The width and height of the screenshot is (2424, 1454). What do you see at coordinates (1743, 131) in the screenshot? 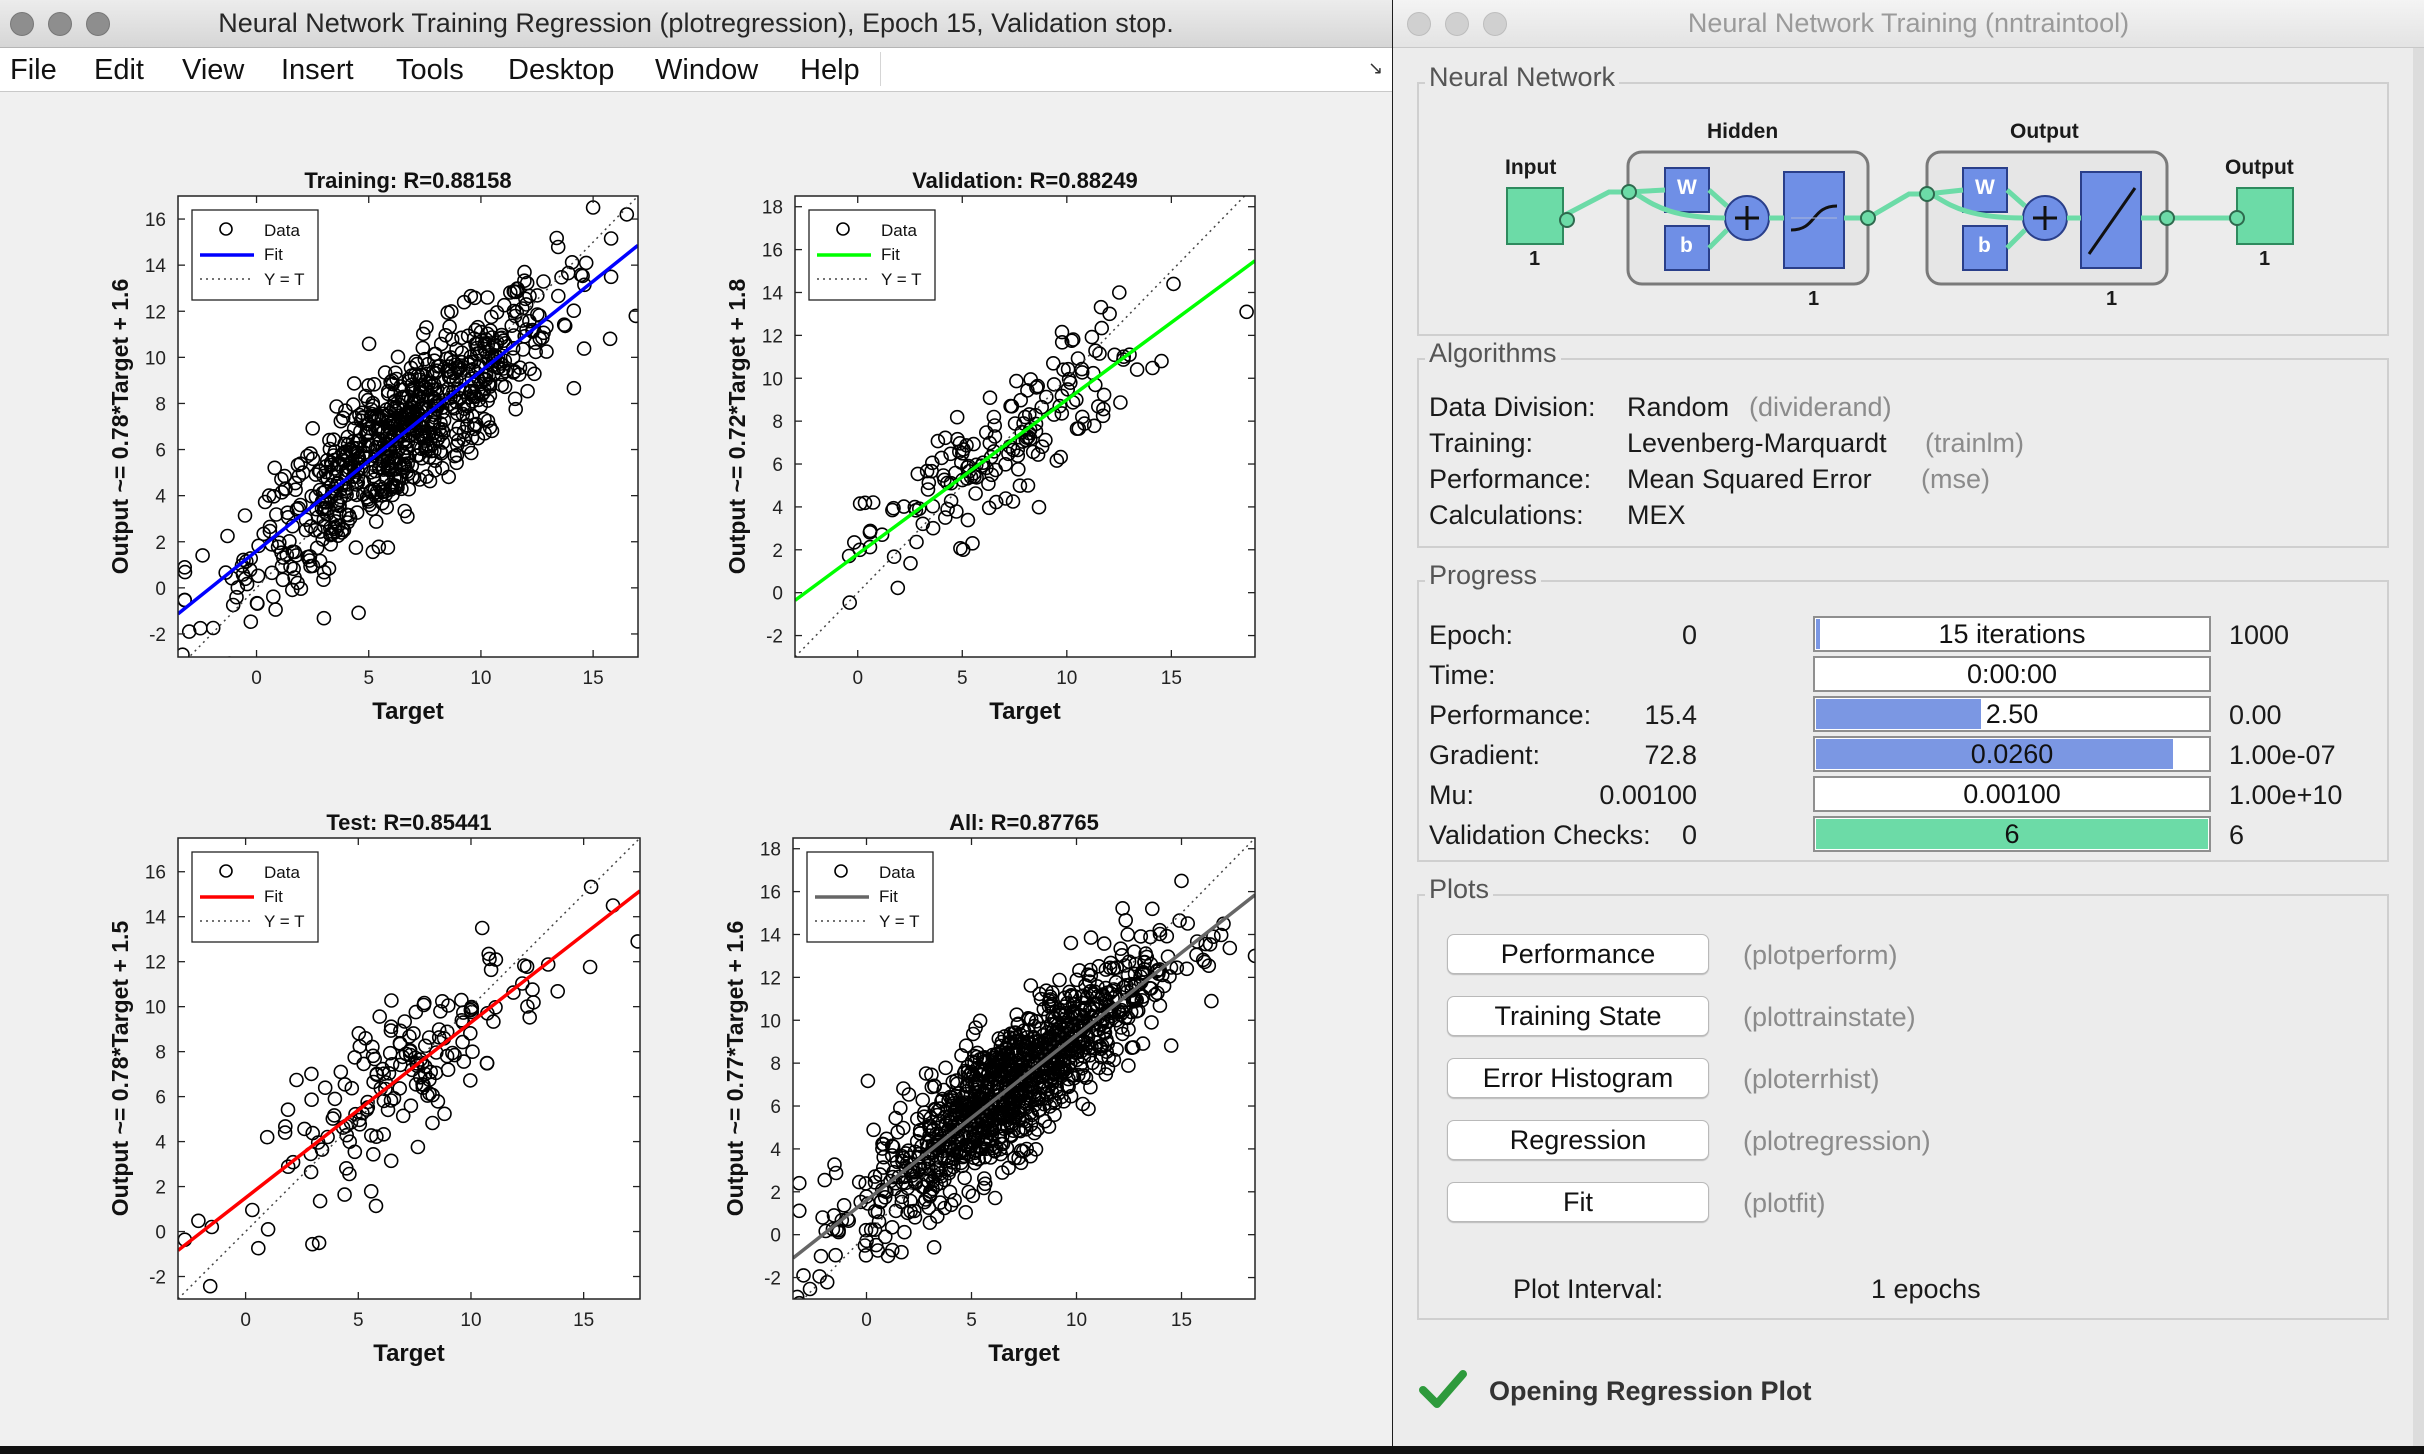
I see `hidden-label: Hidden` at bounding box center [1743, 131].